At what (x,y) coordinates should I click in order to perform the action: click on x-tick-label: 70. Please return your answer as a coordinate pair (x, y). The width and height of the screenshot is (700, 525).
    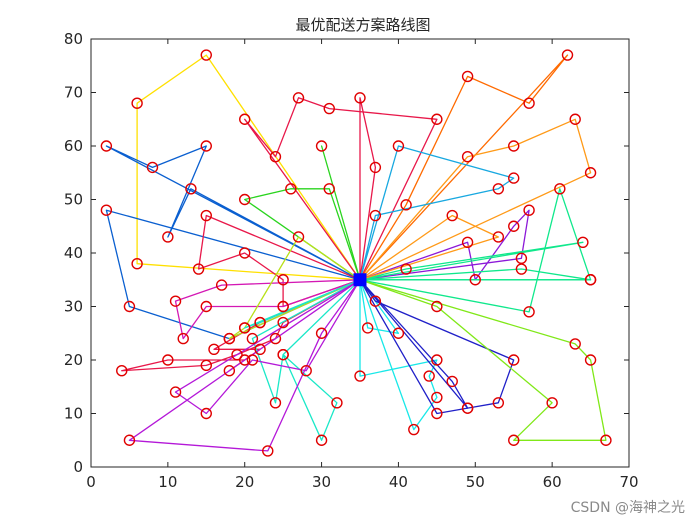
    Looking at the image, I should click on (628, 482).